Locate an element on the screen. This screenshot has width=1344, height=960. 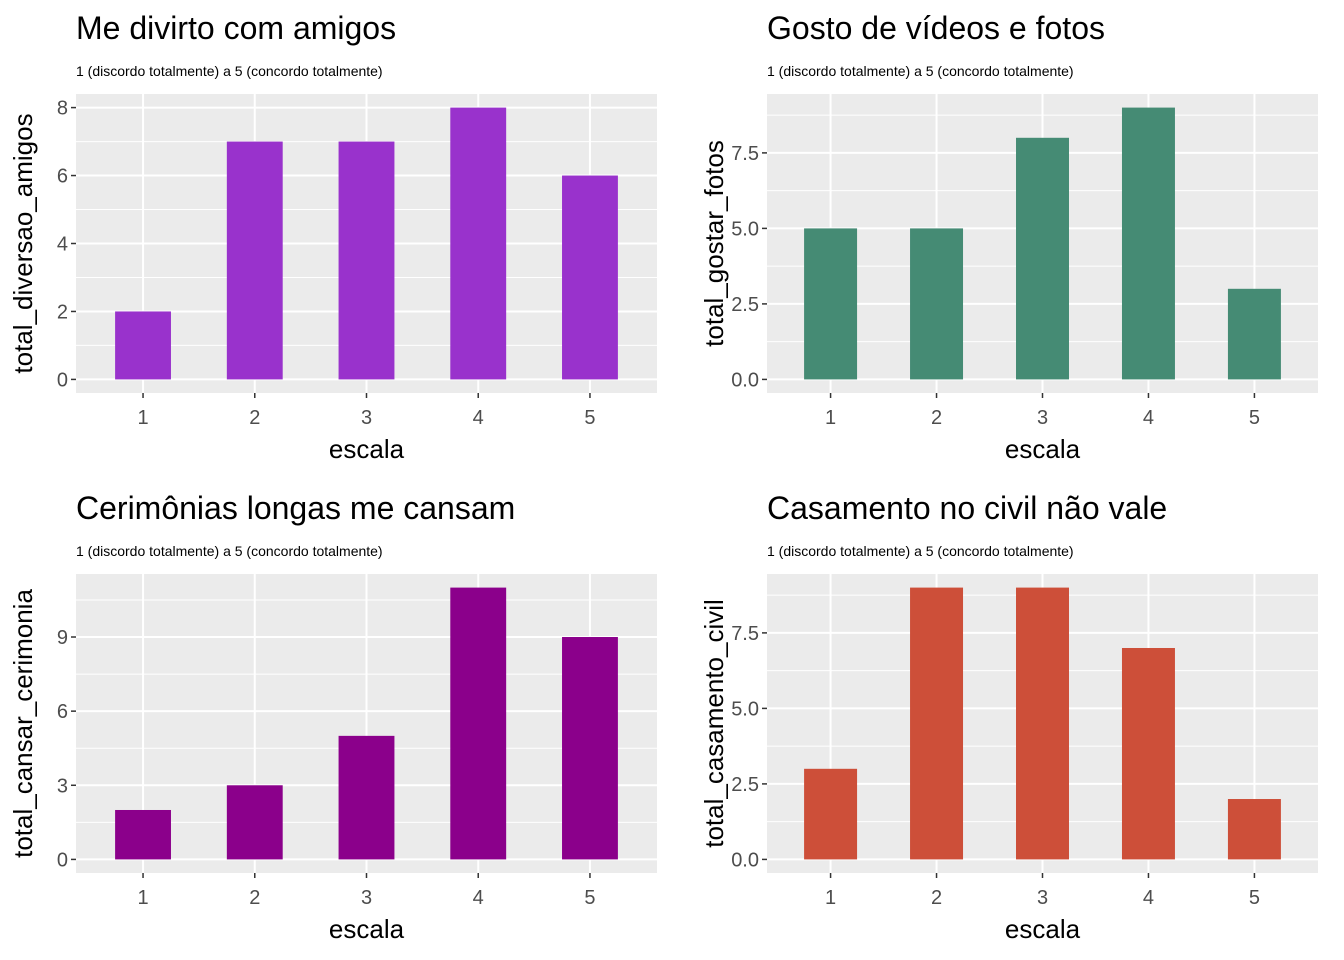
y-axis-title: total_diversao_amigos is located at coordinates (23, 243).